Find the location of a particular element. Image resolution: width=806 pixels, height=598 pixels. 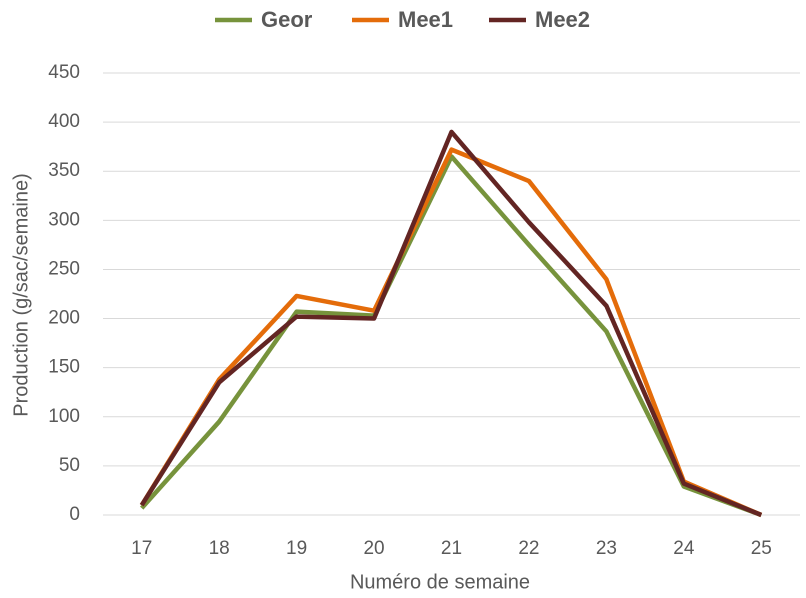

x-tick-label: 19 is located at coordinates (296, 548).